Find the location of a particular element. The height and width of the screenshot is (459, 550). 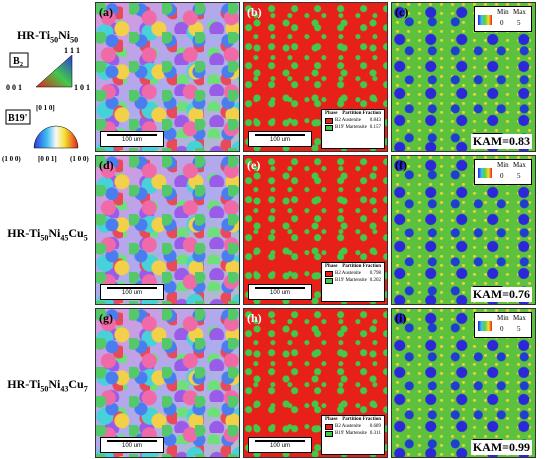

panel-tag: (f) is located at coordinates (401, 165).